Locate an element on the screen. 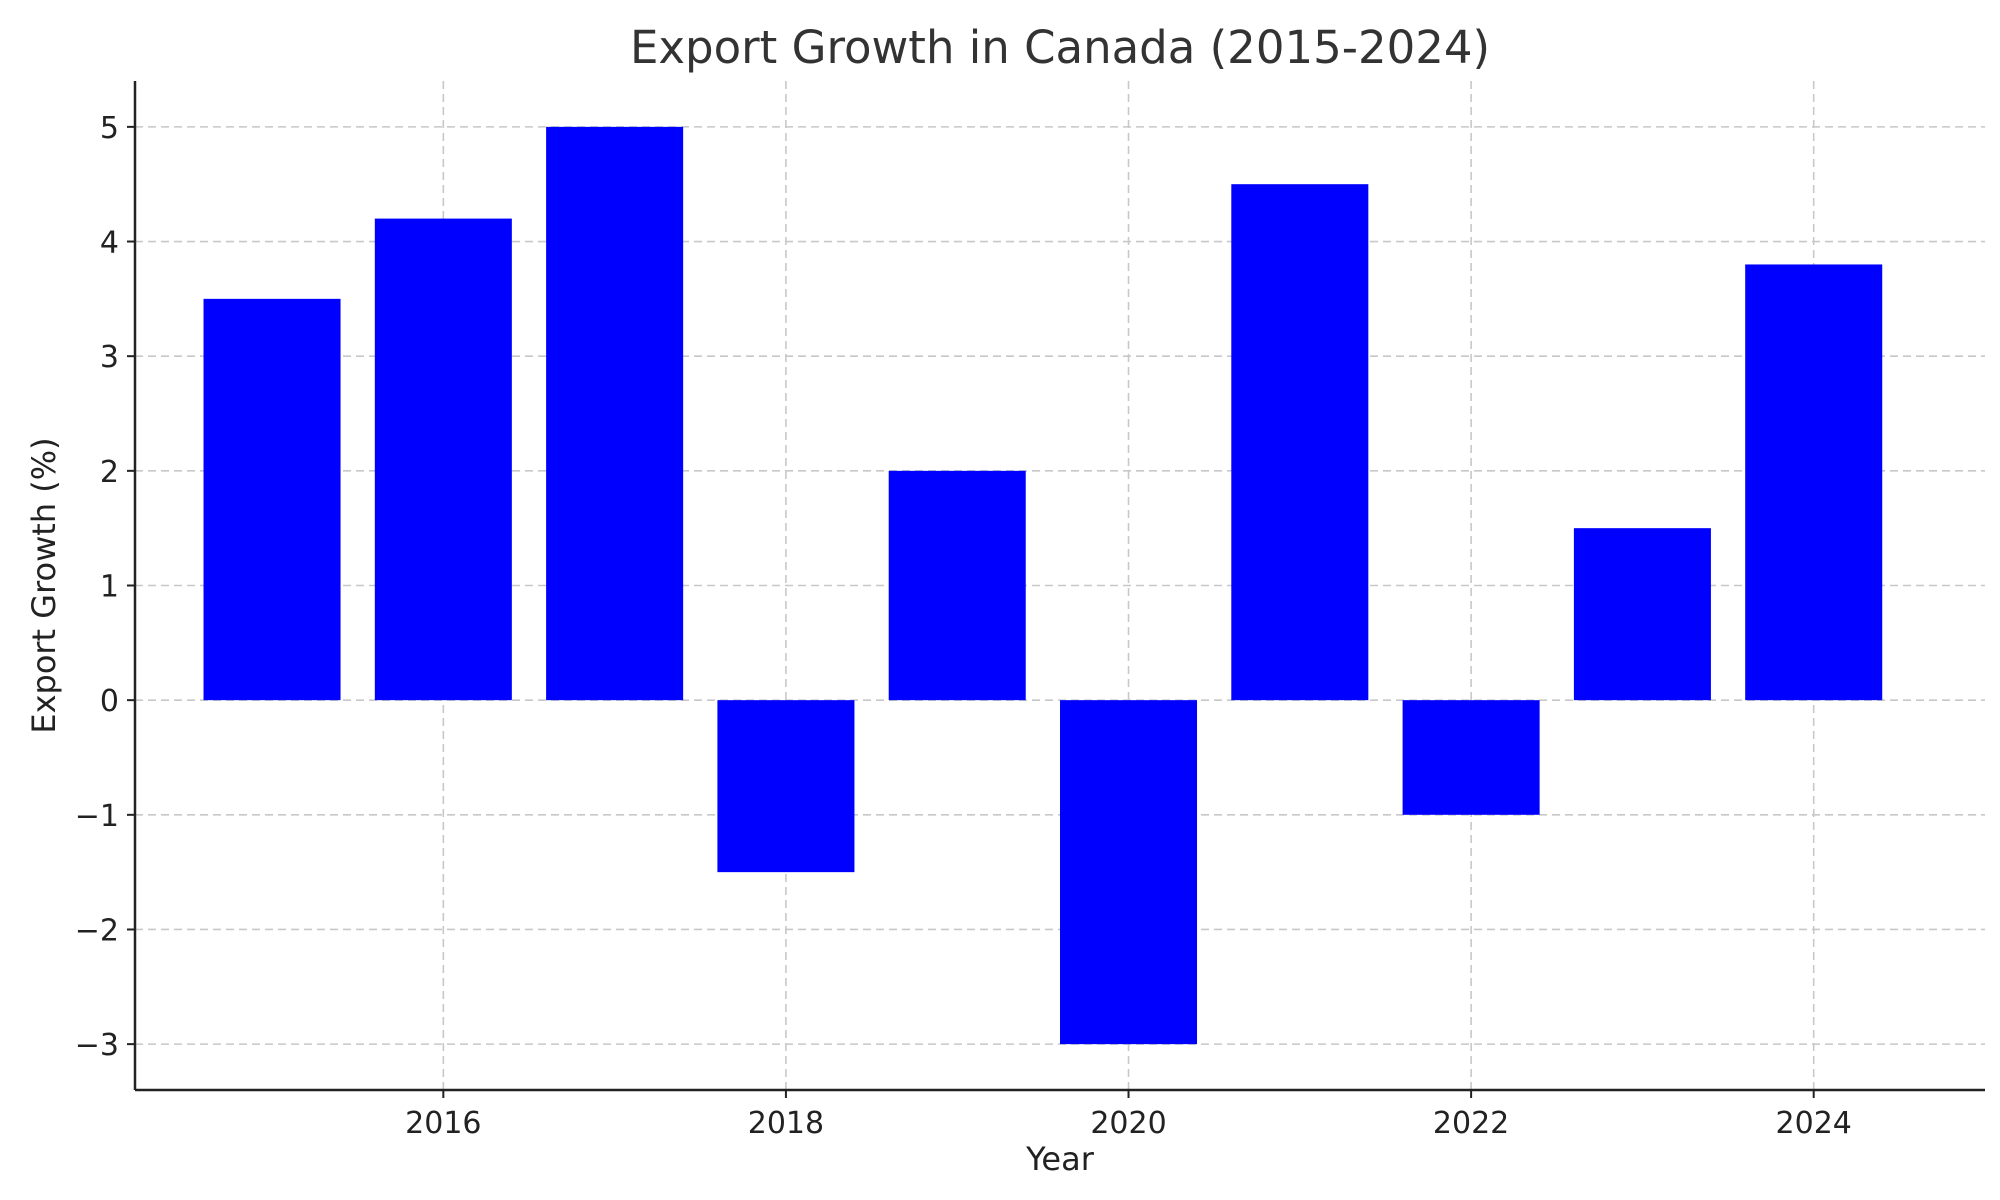  y-tick-label: 3 is located at coordinates (109, 357).